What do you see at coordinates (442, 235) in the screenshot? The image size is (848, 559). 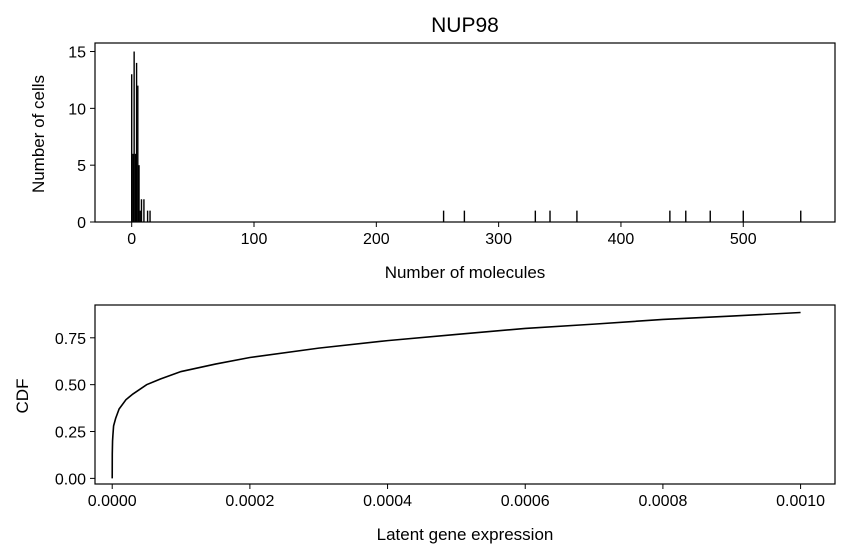 I see `x-axis-ticks: 0 100 200 300 400 500` at bounding box center [442, 235].